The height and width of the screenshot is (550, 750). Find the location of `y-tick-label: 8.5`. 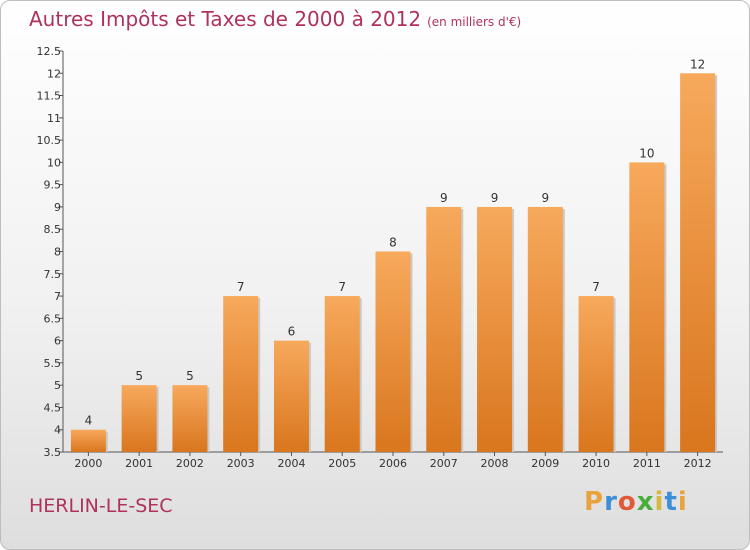

y-tick-label: 8.5 is located at coordinates (53, 229).